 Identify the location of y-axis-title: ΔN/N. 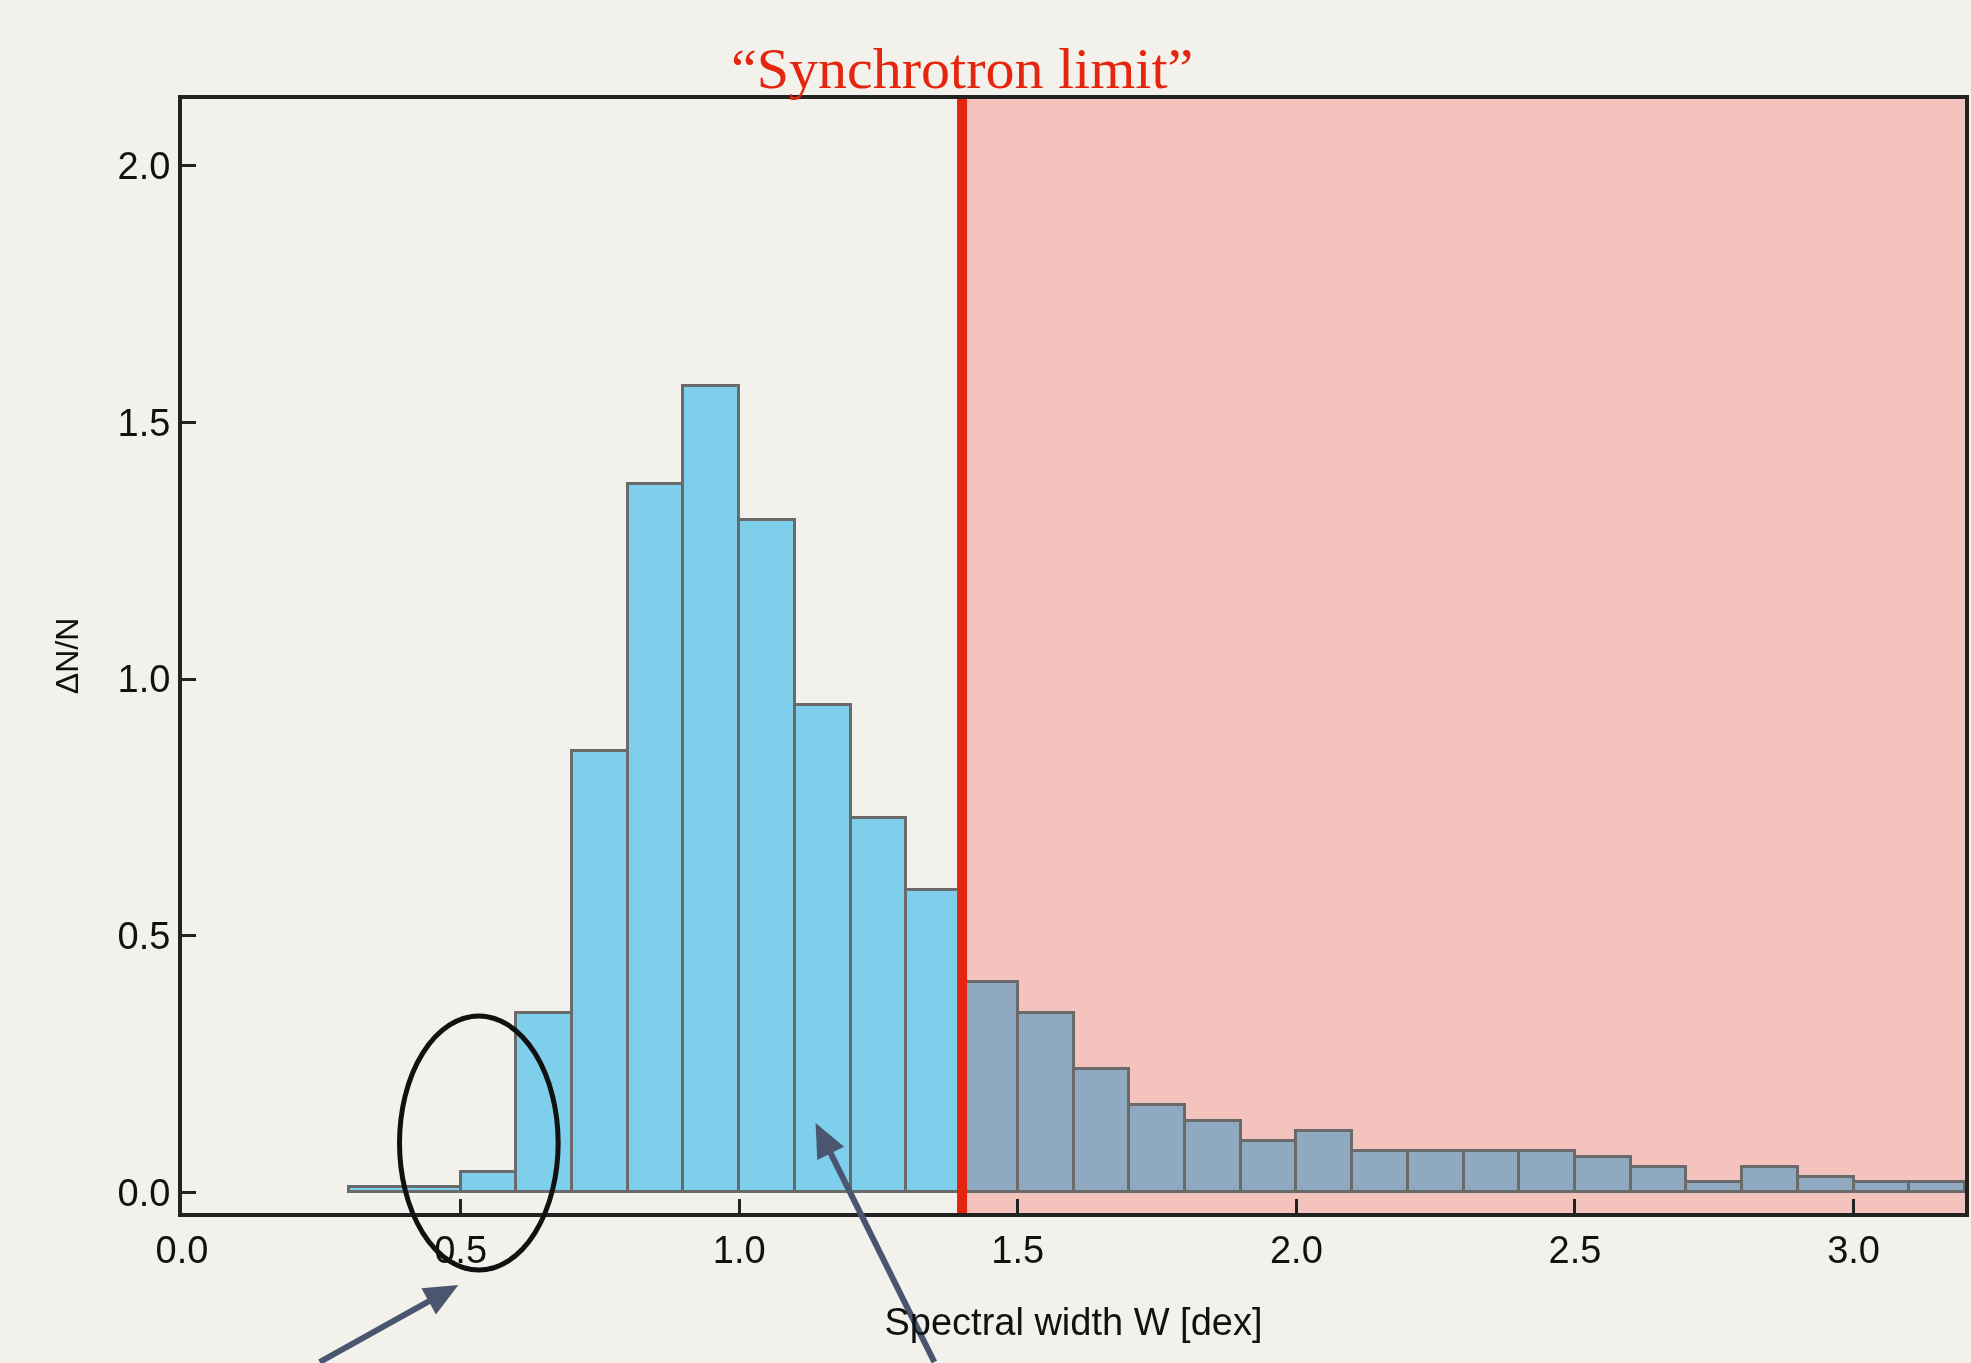
(67, 656).